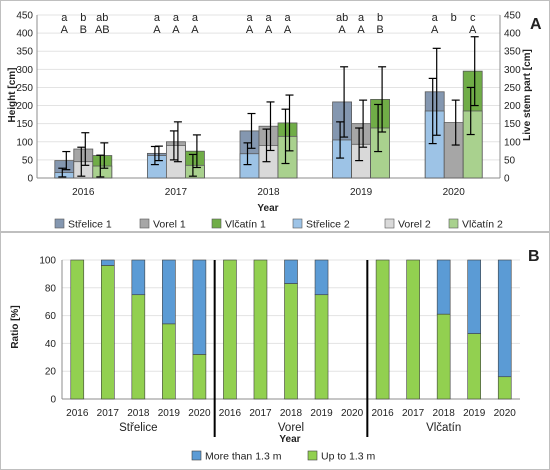 This screenshot has width=550, height=470. Describe the element at coordinates (51, 316) in the screenshot. I see `y-tick-label-b: 60` at that location.